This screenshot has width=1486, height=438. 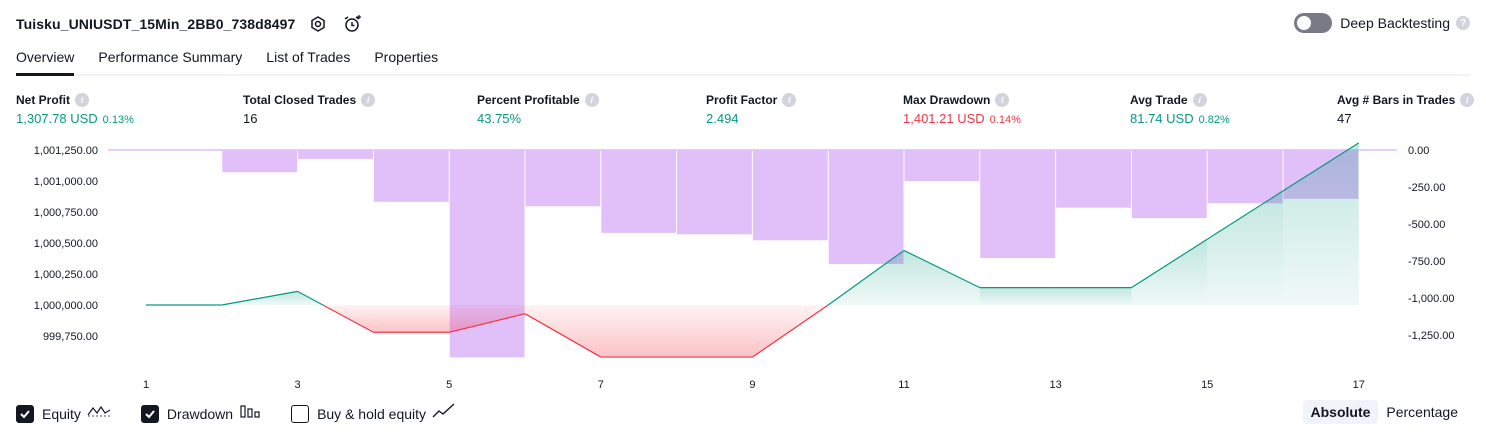 What do you see at coordinates (308, 57) in the screenshot?
I see `tab-list-of-trades: List of Trades` at bounding box center [308, 57].